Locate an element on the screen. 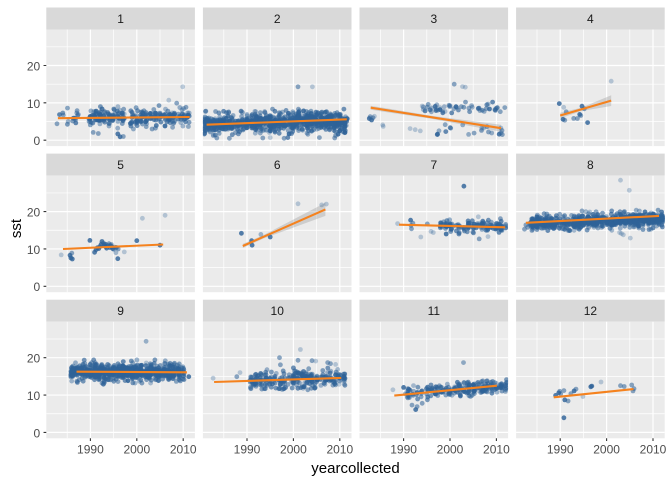  svg-text: 5 is located at coordinates (120, 165).